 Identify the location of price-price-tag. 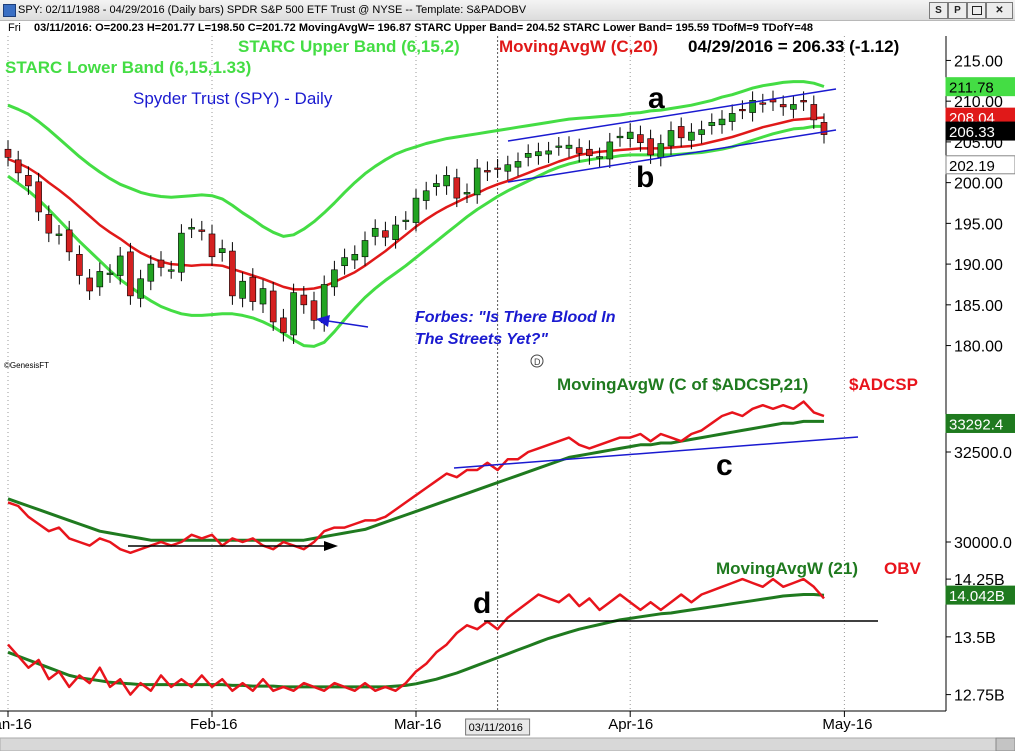
(980, 131).